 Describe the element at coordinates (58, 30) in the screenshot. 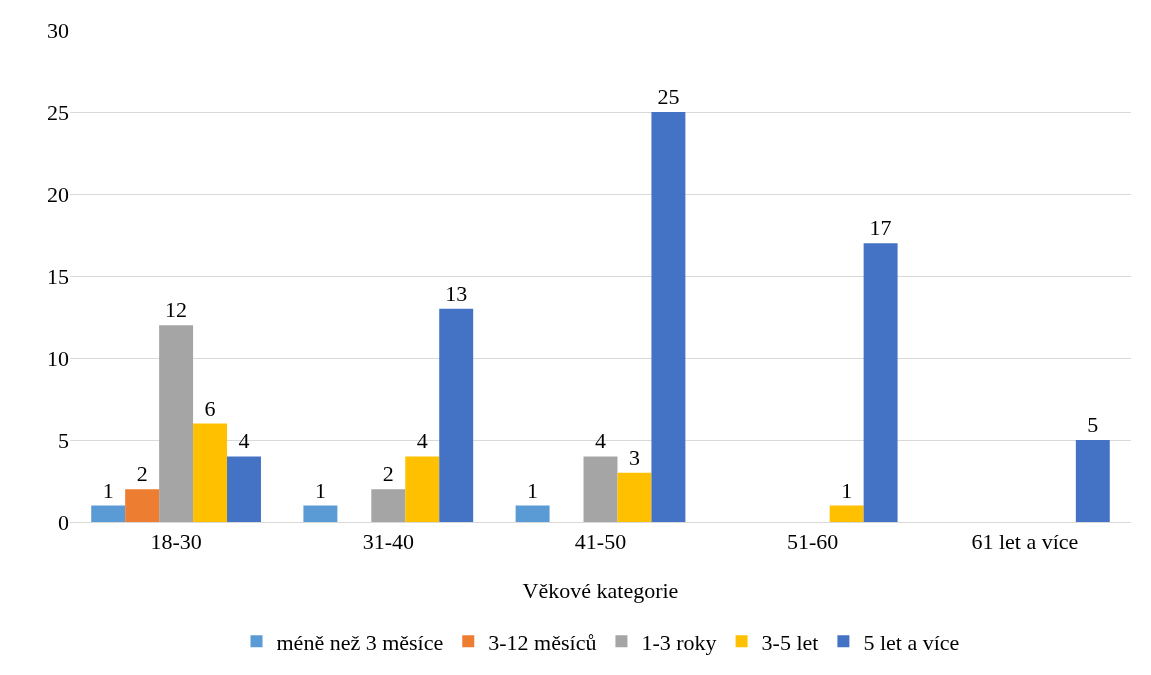

I see `y-tick-label: 30` at that location.